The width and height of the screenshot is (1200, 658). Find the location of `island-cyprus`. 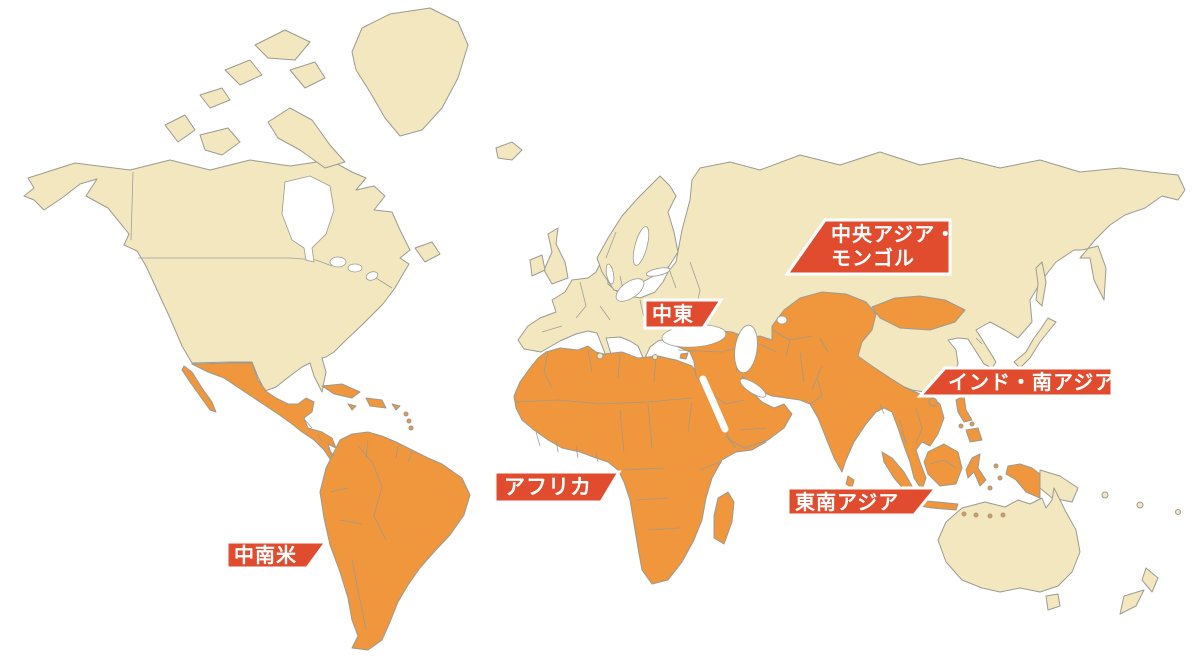

island-cyprus is located at coordinates (684, 356).